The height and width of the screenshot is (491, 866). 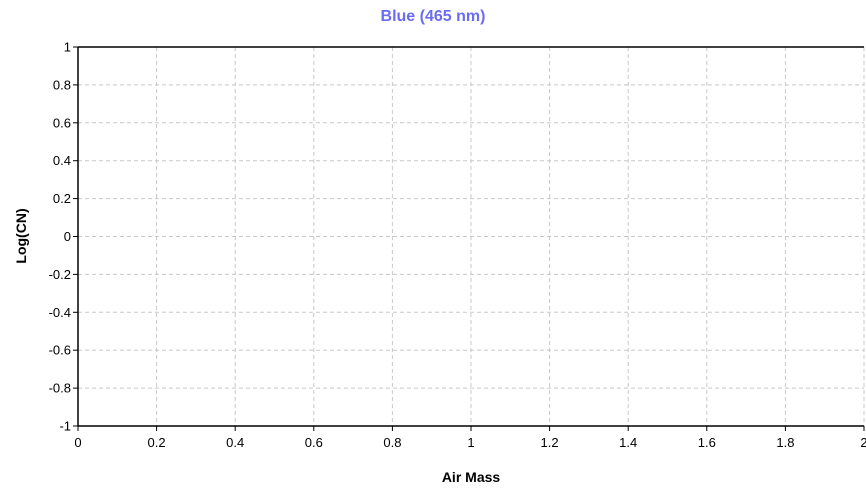 I want to click on x-tick-label: 0.4, so click(x=235, y=442).